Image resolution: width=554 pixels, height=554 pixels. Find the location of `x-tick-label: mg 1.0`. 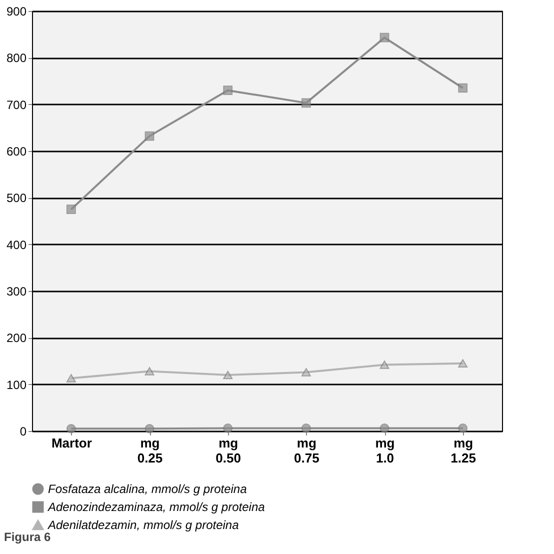

x-tick-label: mg 1.0 is located at coordinates (385, 451).